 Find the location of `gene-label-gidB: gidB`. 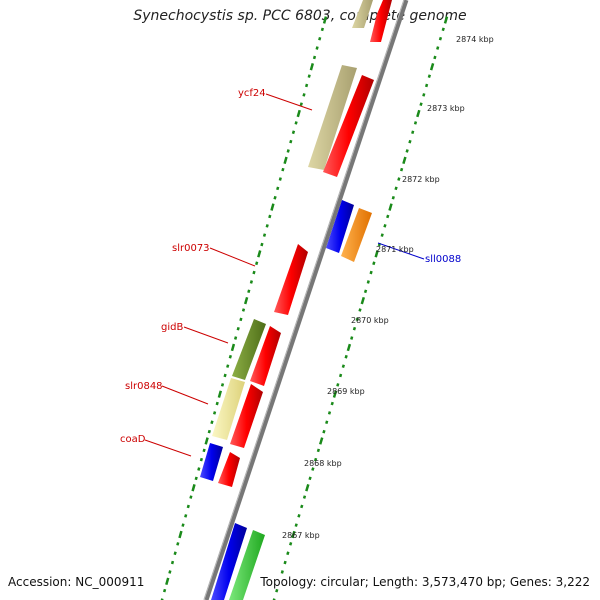

gene-label-gidB: gidB is located at coordinates (195, 333).